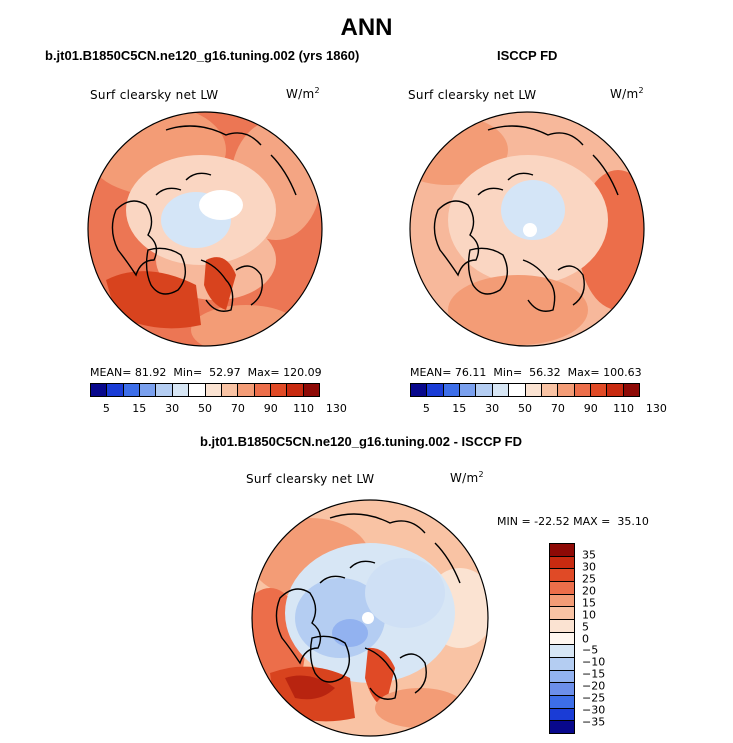  I want to click on model-colorbar, so click(205, 390).